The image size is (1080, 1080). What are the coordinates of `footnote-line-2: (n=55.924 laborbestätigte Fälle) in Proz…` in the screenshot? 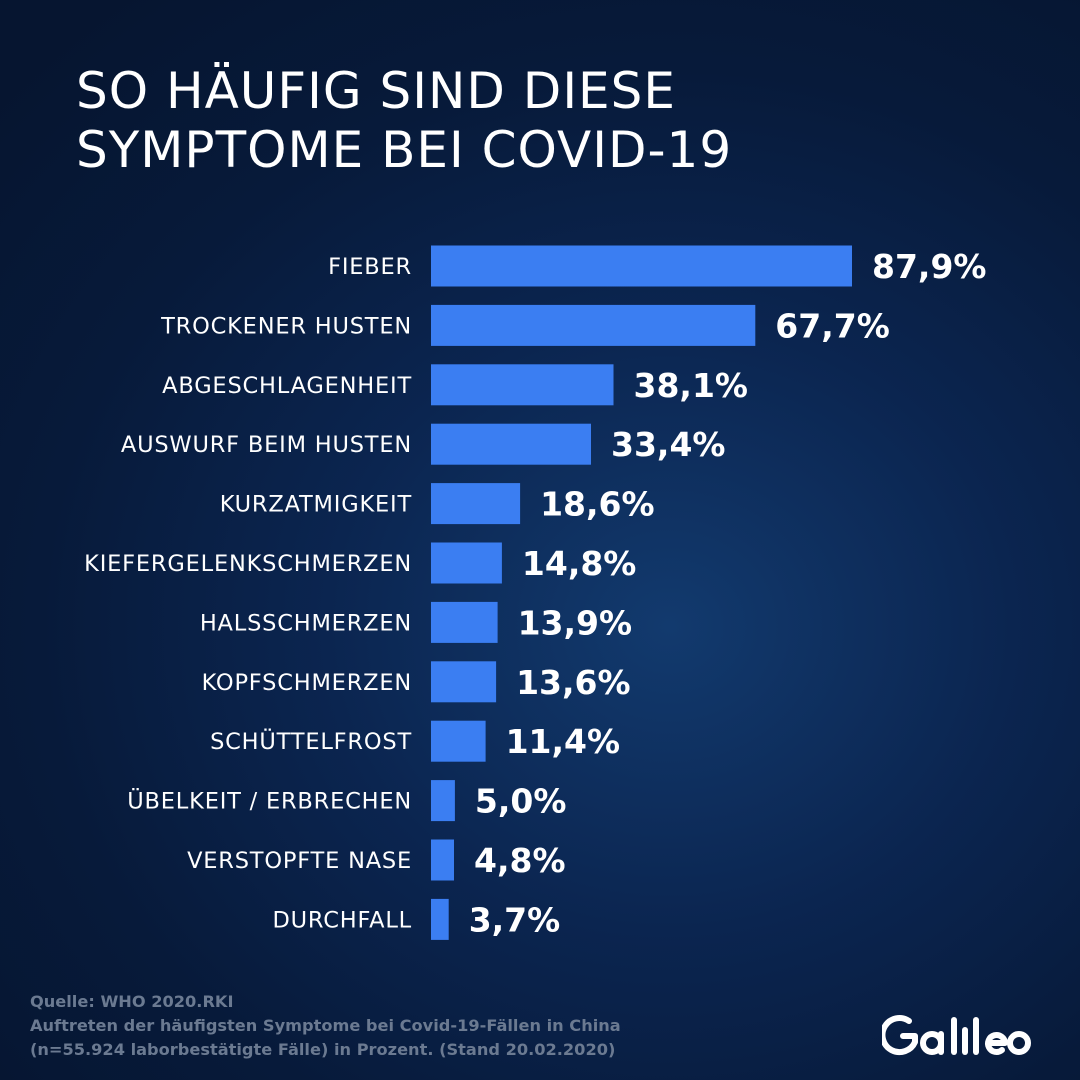 It's located at (323, 1049).